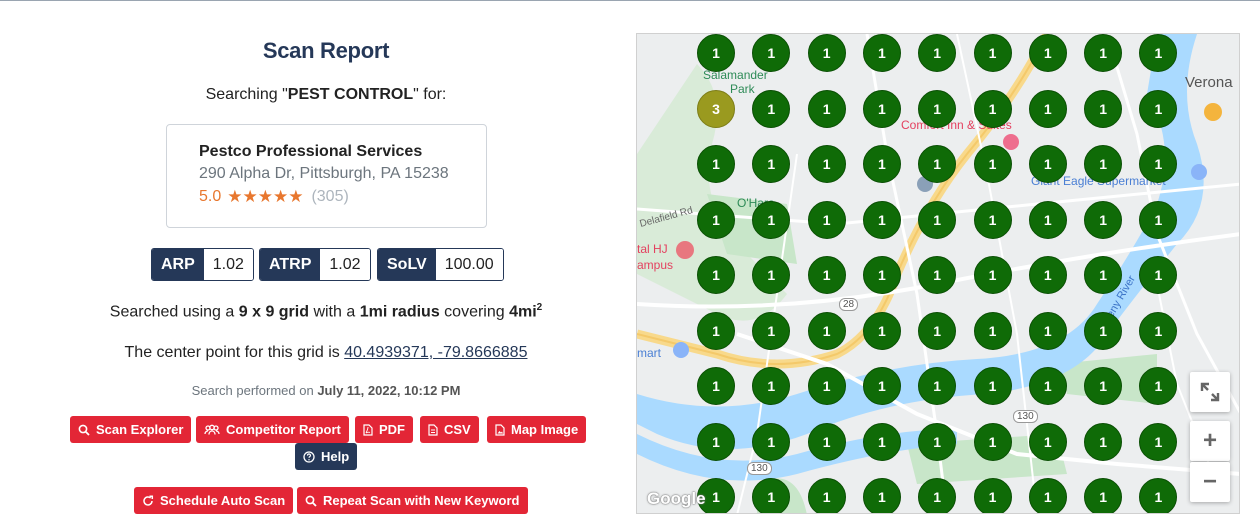  I want to click on map-label-park: Park, so click(742, 89).